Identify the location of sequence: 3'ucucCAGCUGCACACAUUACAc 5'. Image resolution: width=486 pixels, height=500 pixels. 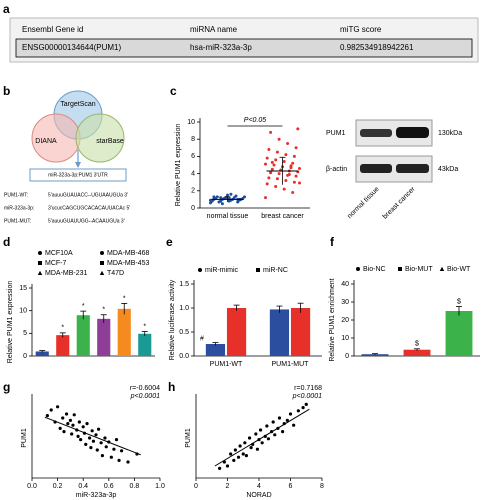
(89, 208).